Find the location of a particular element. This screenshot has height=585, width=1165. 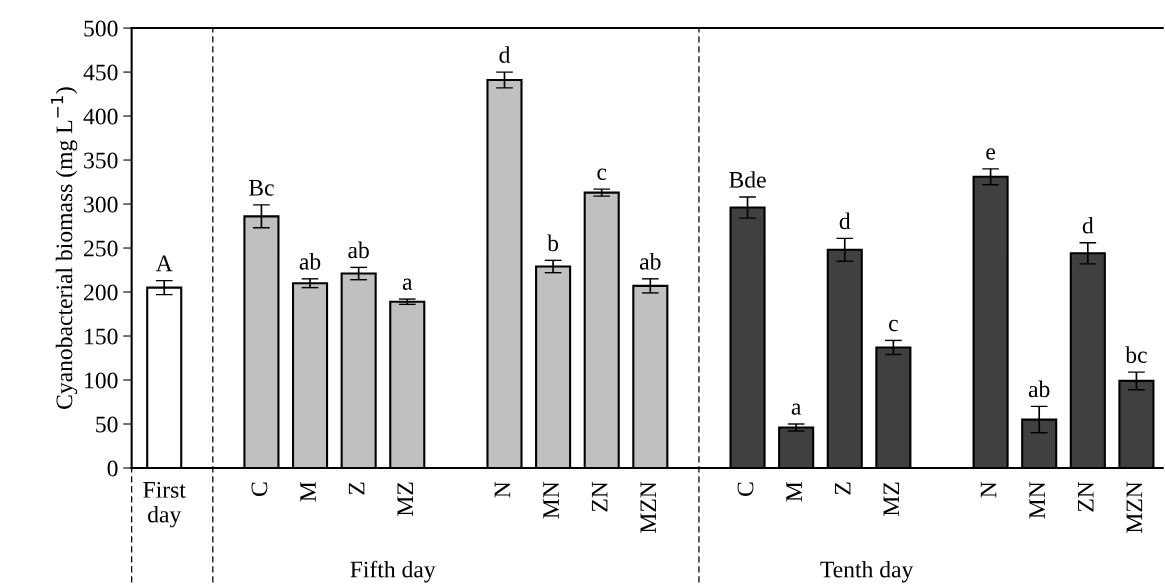

data-label: Bde is located at coordinates (747, 179).